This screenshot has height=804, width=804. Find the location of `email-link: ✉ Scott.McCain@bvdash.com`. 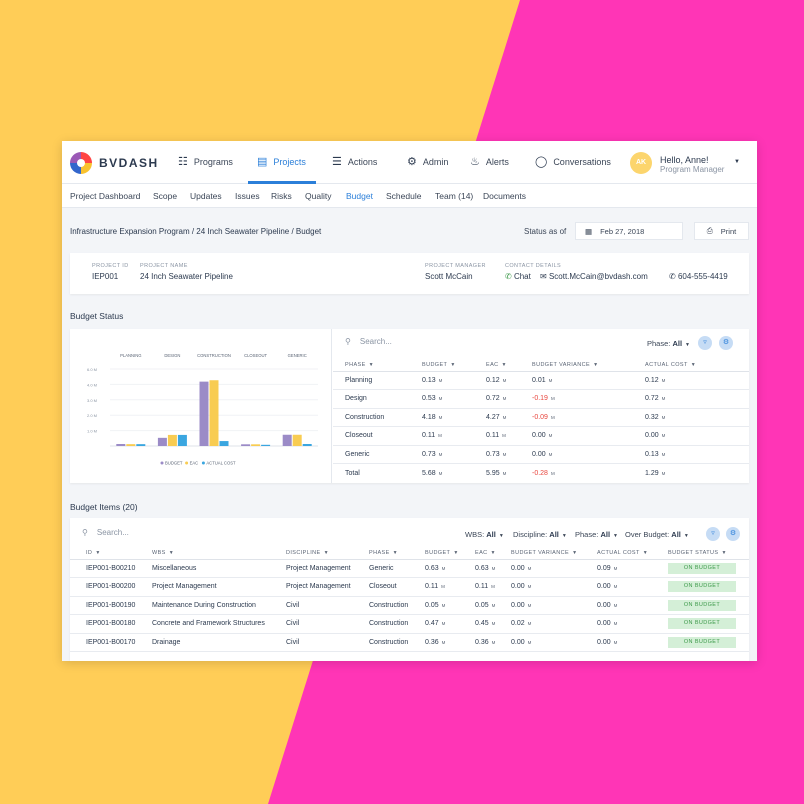

email-link: ✉ Scott.McCain@bvdash.com is located at coordinates (594, 276).